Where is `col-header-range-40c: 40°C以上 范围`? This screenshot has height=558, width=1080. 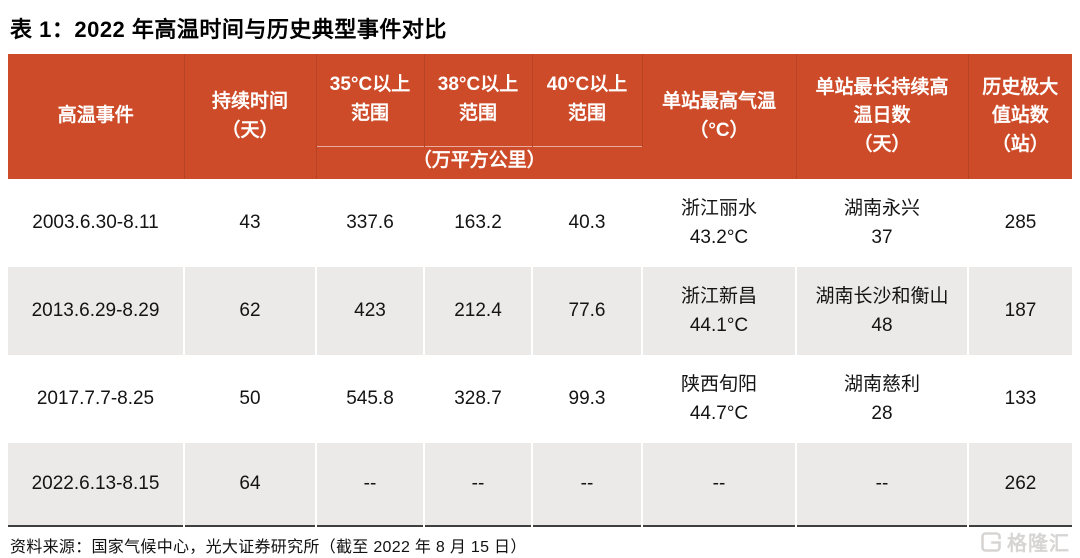
col-header-range-40c: 40°C以上 范围 is located at coordinates (587, 100).